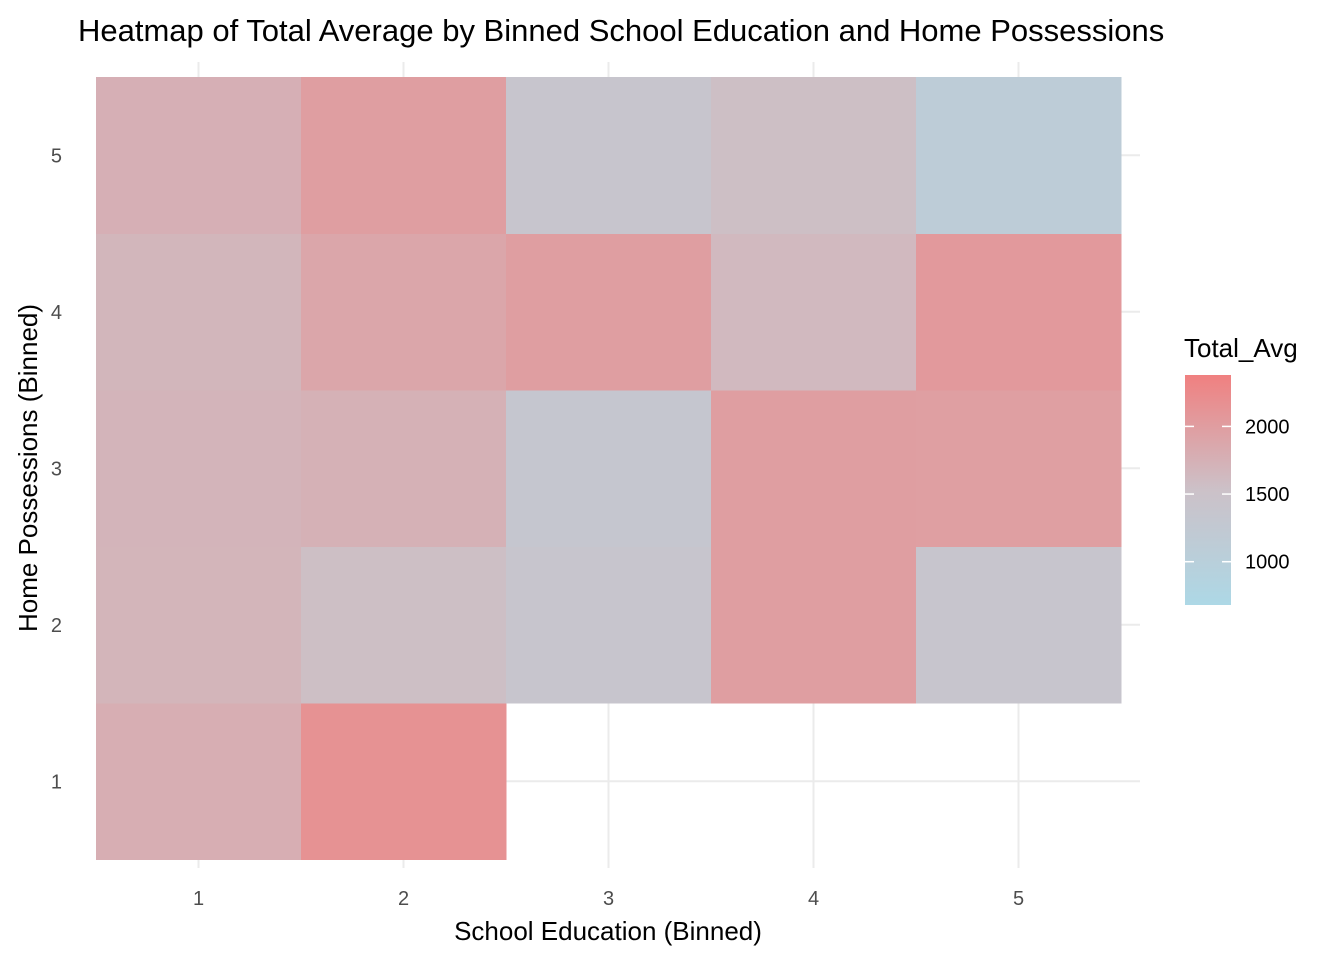 The width and height of the screenshot is (1344, 960). I want to click on heatmap-cell-x2-y1, so click(404, 781).